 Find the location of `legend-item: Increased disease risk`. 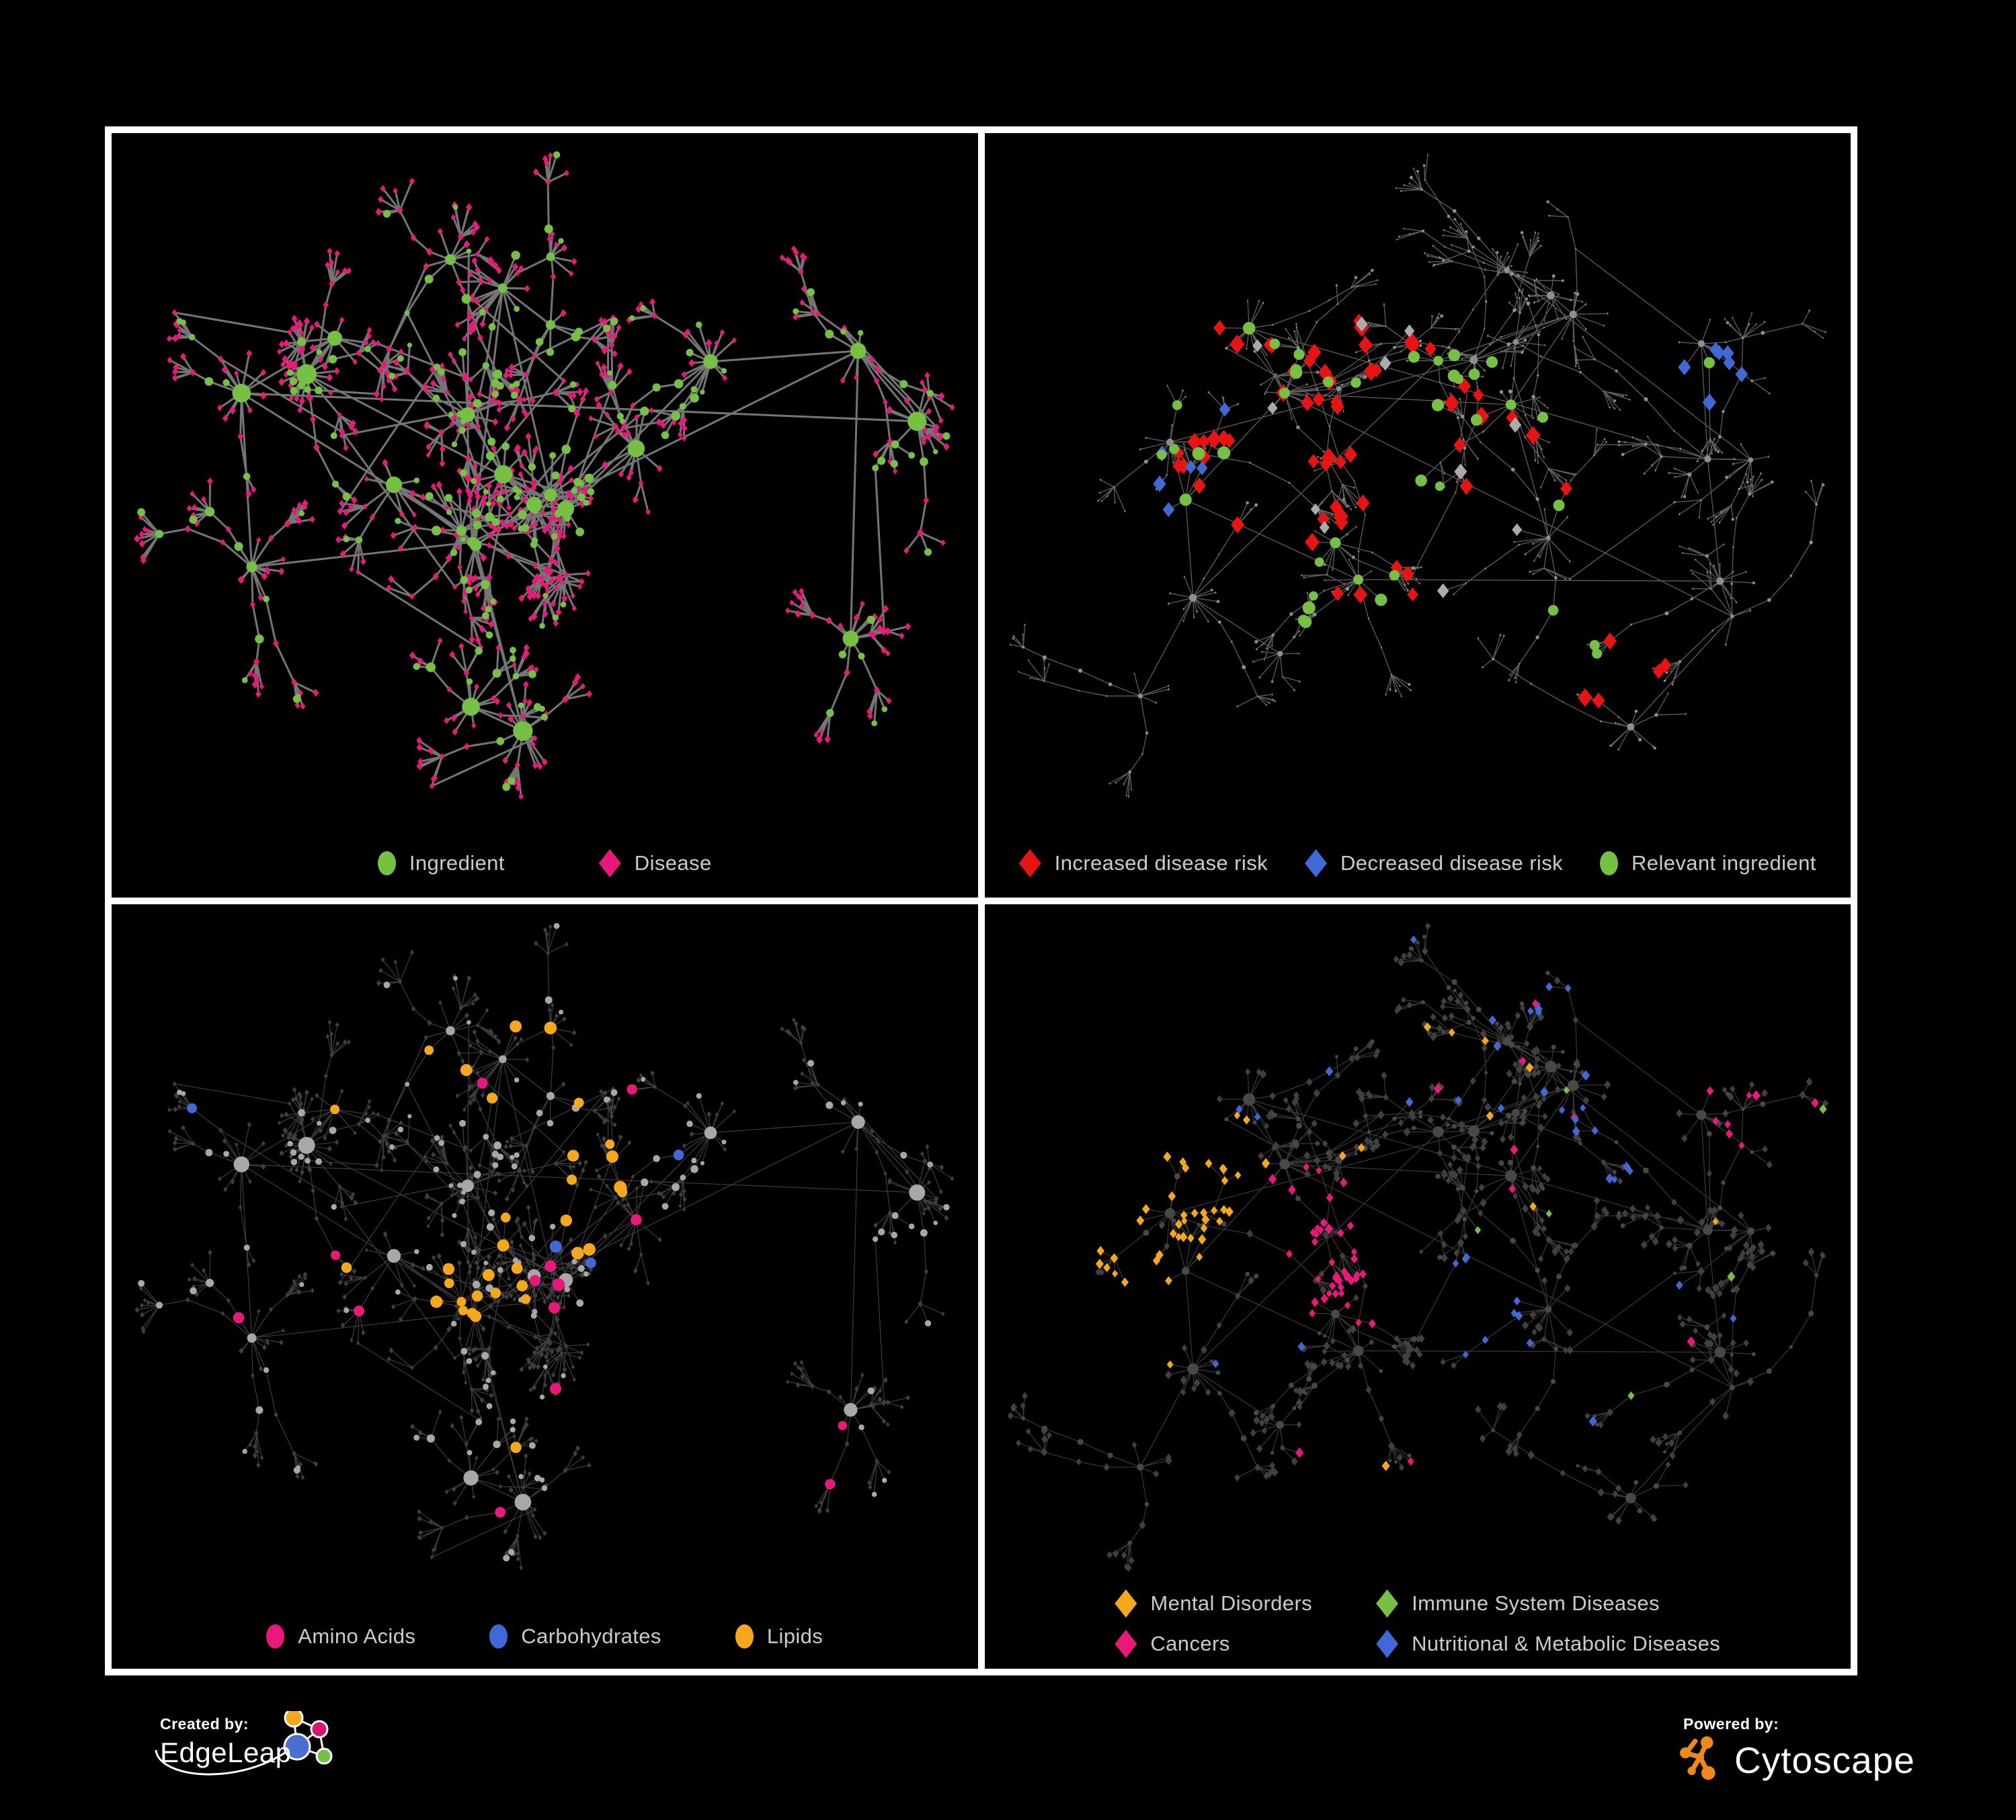

legend-item: Increased disease risk is located at coordinates (1143, 863).